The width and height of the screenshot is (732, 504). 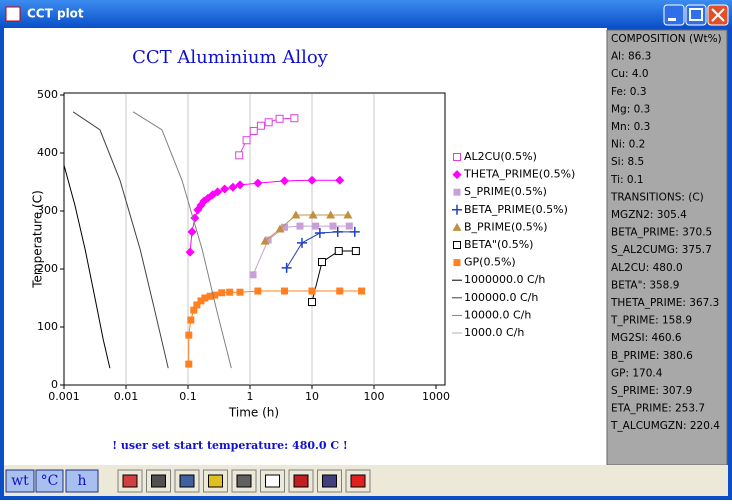 I want to click on panel-text: BETA": 358.9, so click(x=645, y=285).